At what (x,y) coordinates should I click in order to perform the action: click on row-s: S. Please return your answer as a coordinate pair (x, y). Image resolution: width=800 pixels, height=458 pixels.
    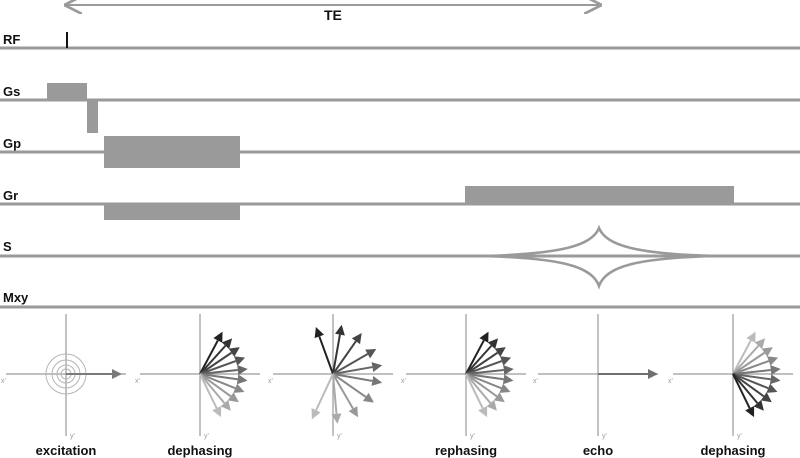
    Looking at the image, I should click on (400, 257).